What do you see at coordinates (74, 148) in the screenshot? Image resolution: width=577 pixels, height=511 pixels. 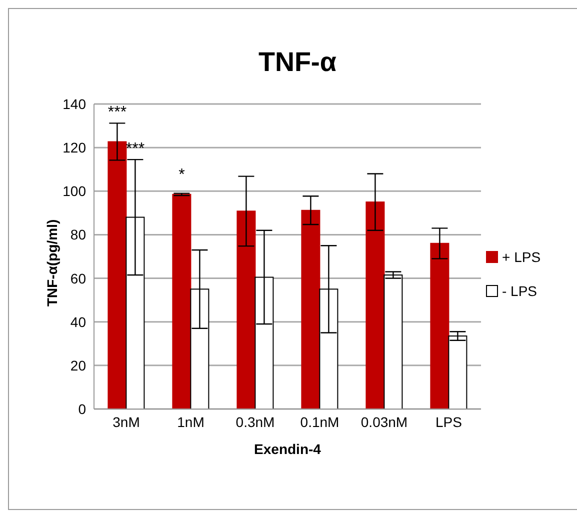 I see `y-tick-label: 120` at bounding box center [74, 148].